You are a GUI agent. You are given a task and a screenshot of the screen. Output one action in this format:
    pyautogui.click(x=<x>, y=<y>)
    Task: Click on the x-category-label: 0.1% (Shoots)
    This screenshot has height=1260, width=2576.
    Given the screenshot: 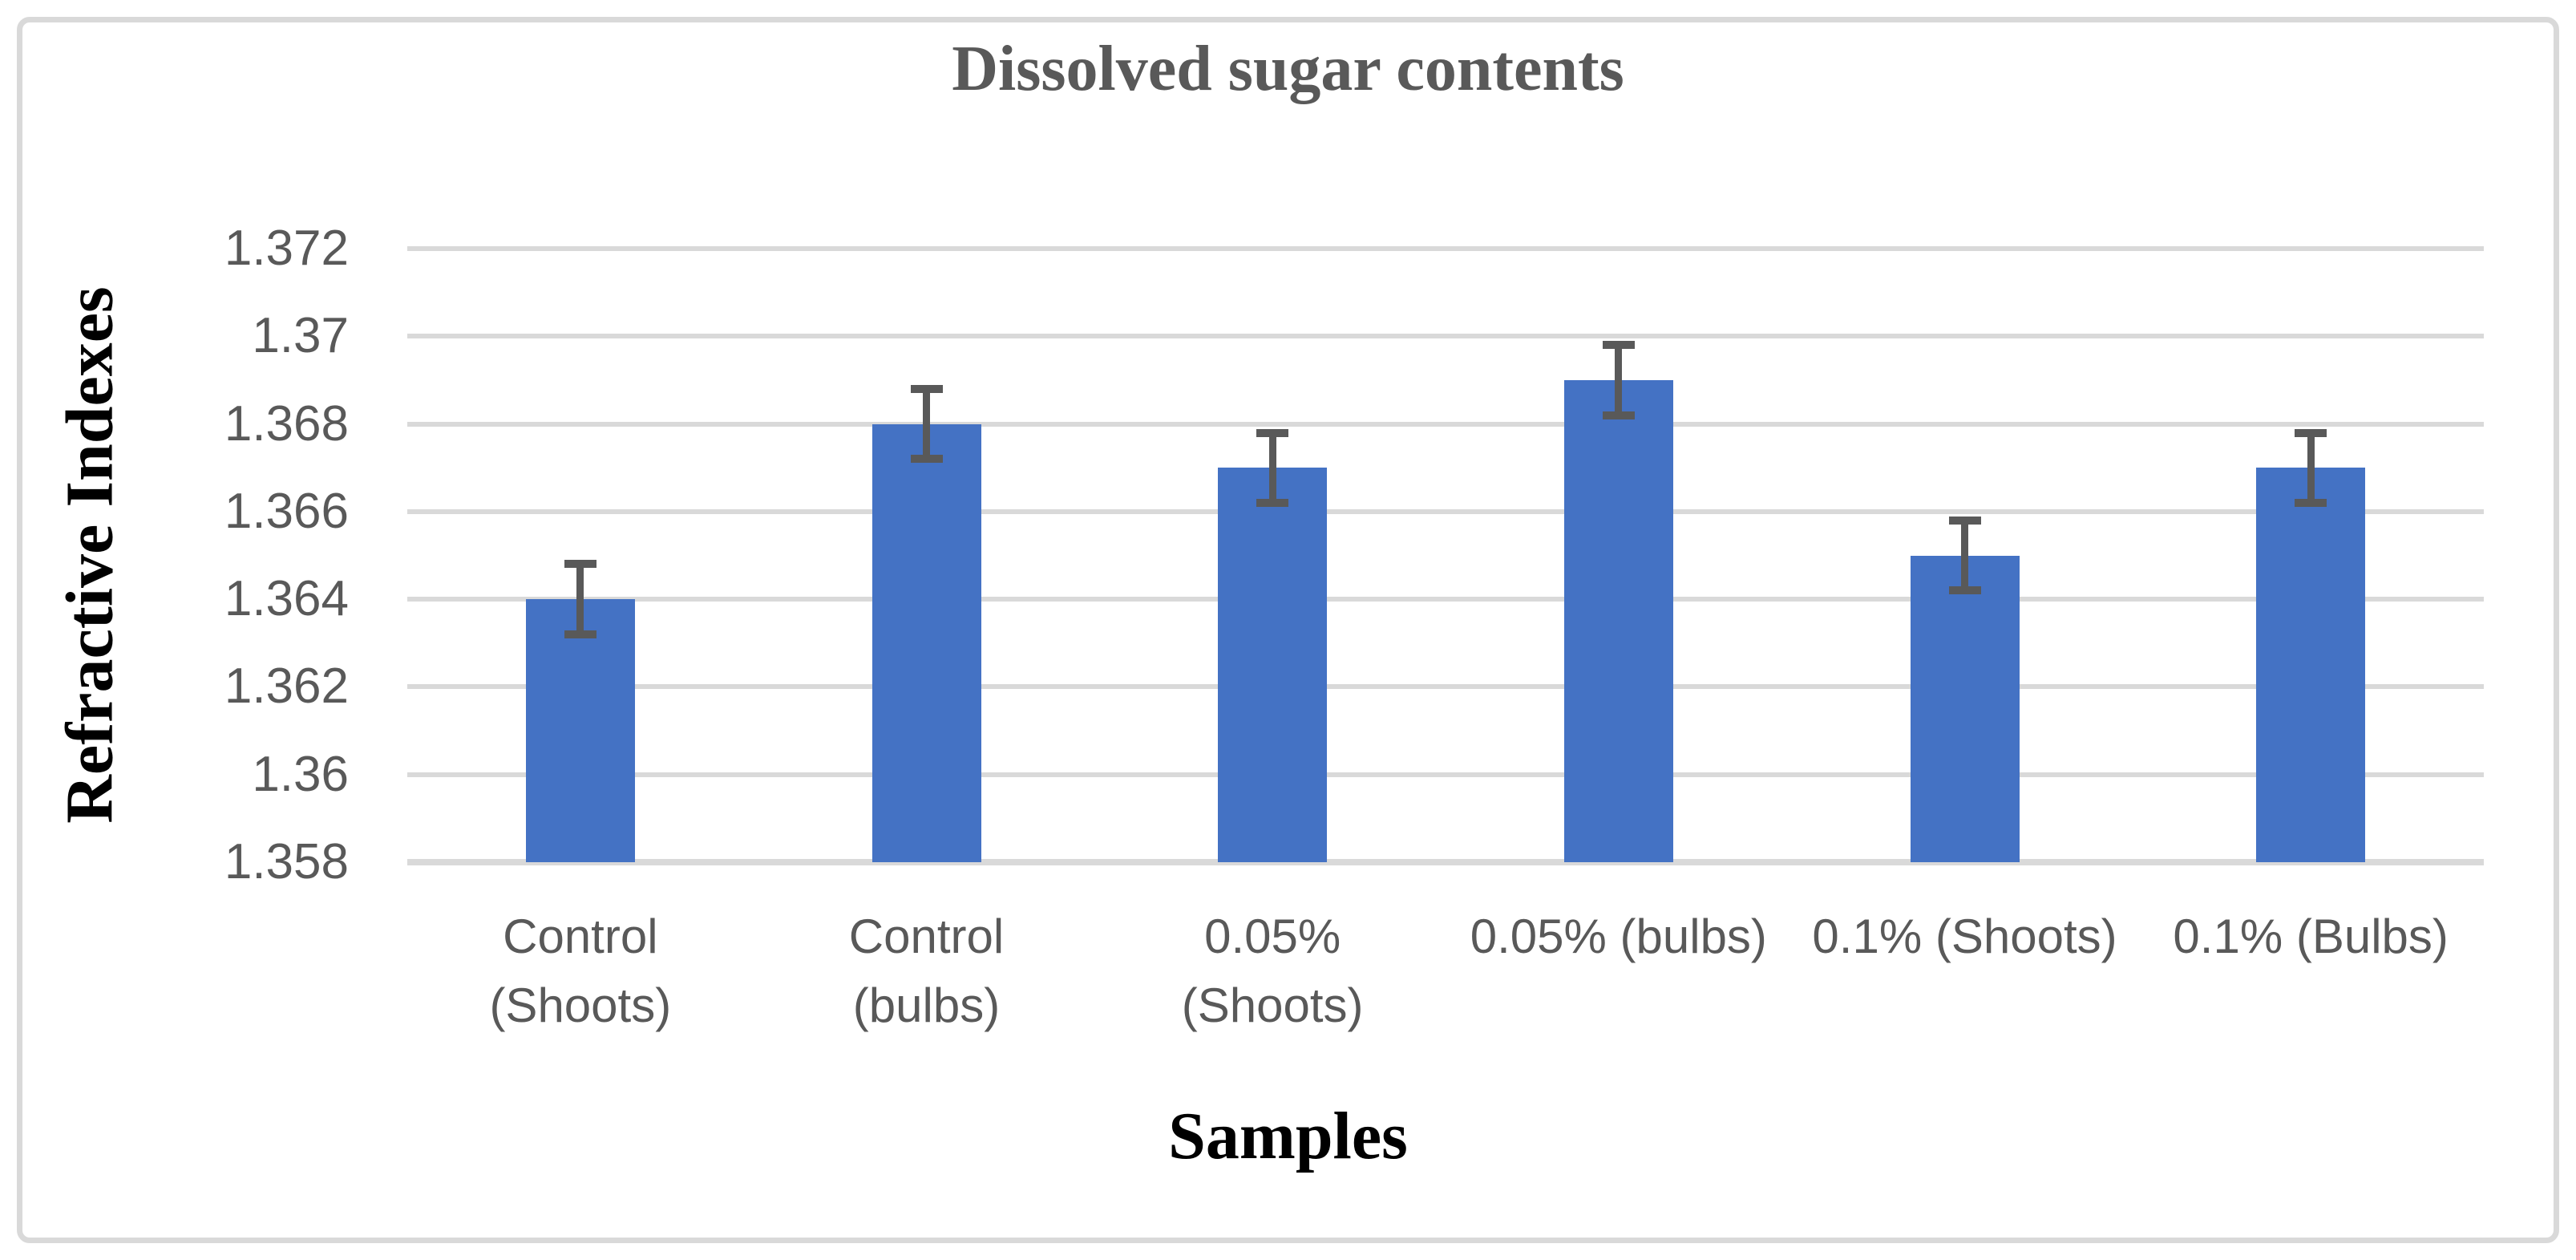 What is the action you would take?
    pyautogui.click(x=1965, y=936)
    